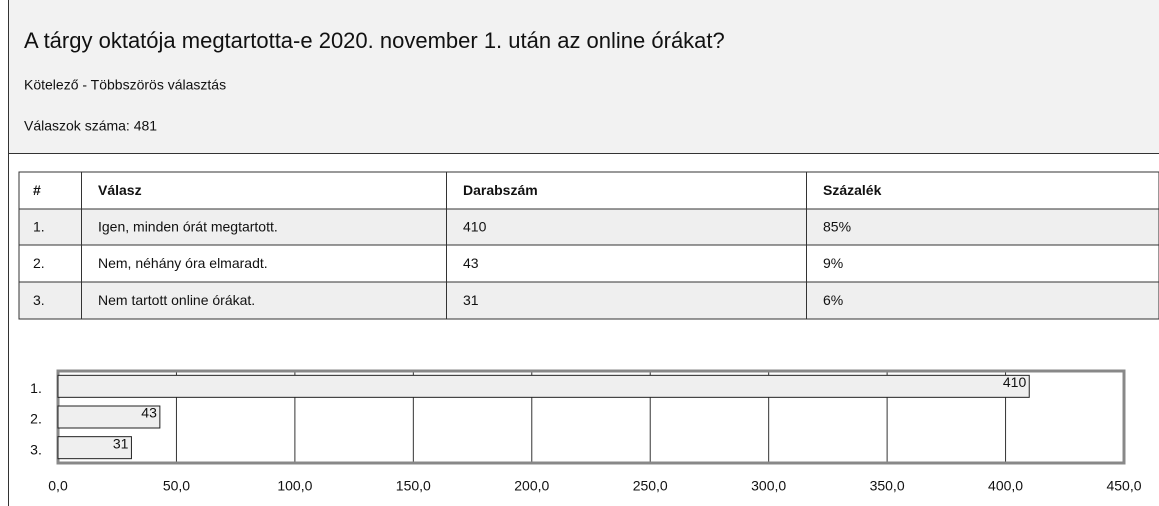 The image size is (1159, 506). What do you see at coordinates (188, 227) in the screenshot?
I see `cell: Igen, minden órát megtartott.` at bounding box center [188, 227].